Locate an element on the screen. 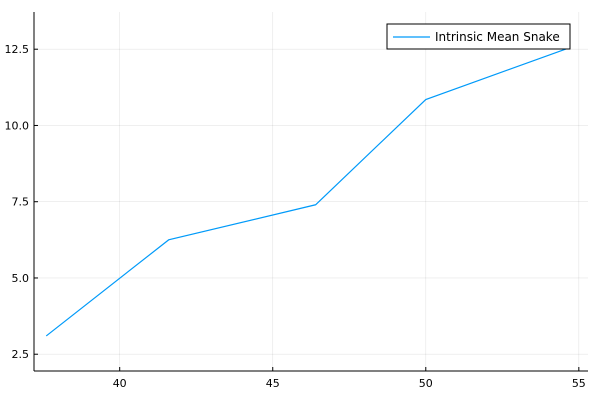 The image size is (600, 400). x-tick-label: 50 is located at coordinates (426, 383).